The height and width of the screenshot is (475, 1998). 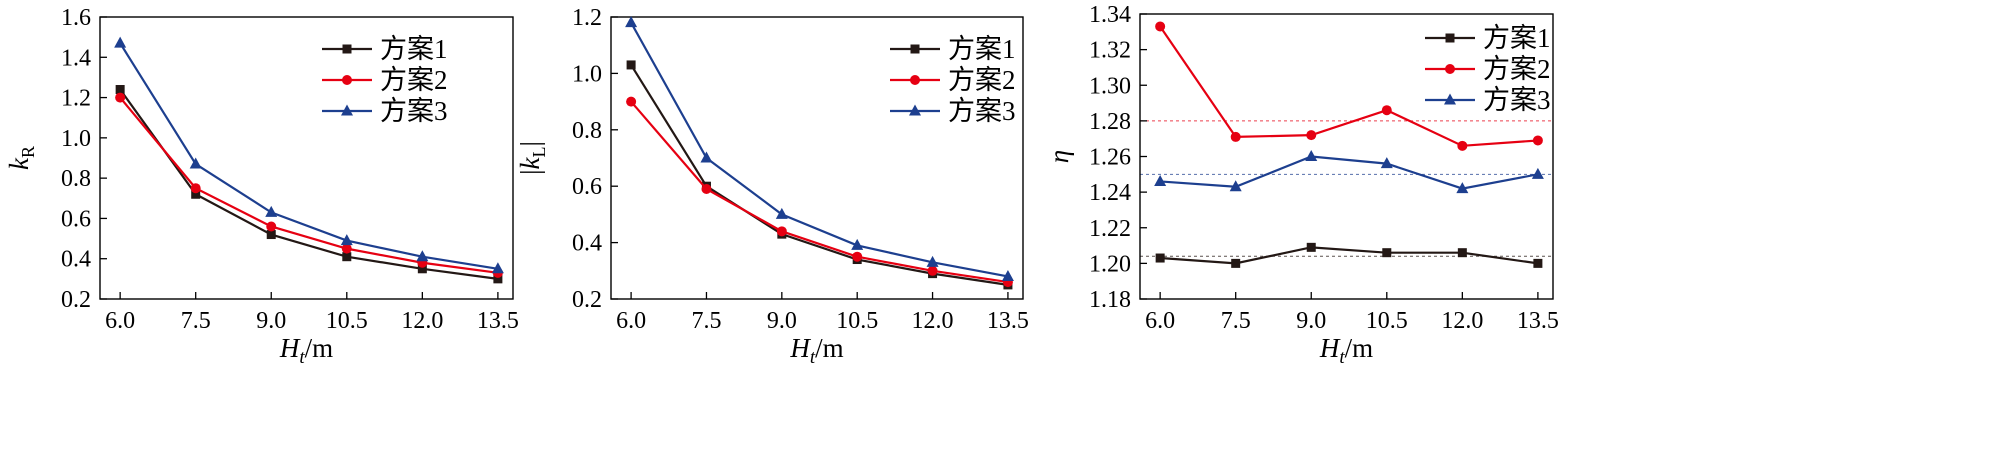 I want to click on y-tick-label: 1.24, so click(x=1110, y=193).